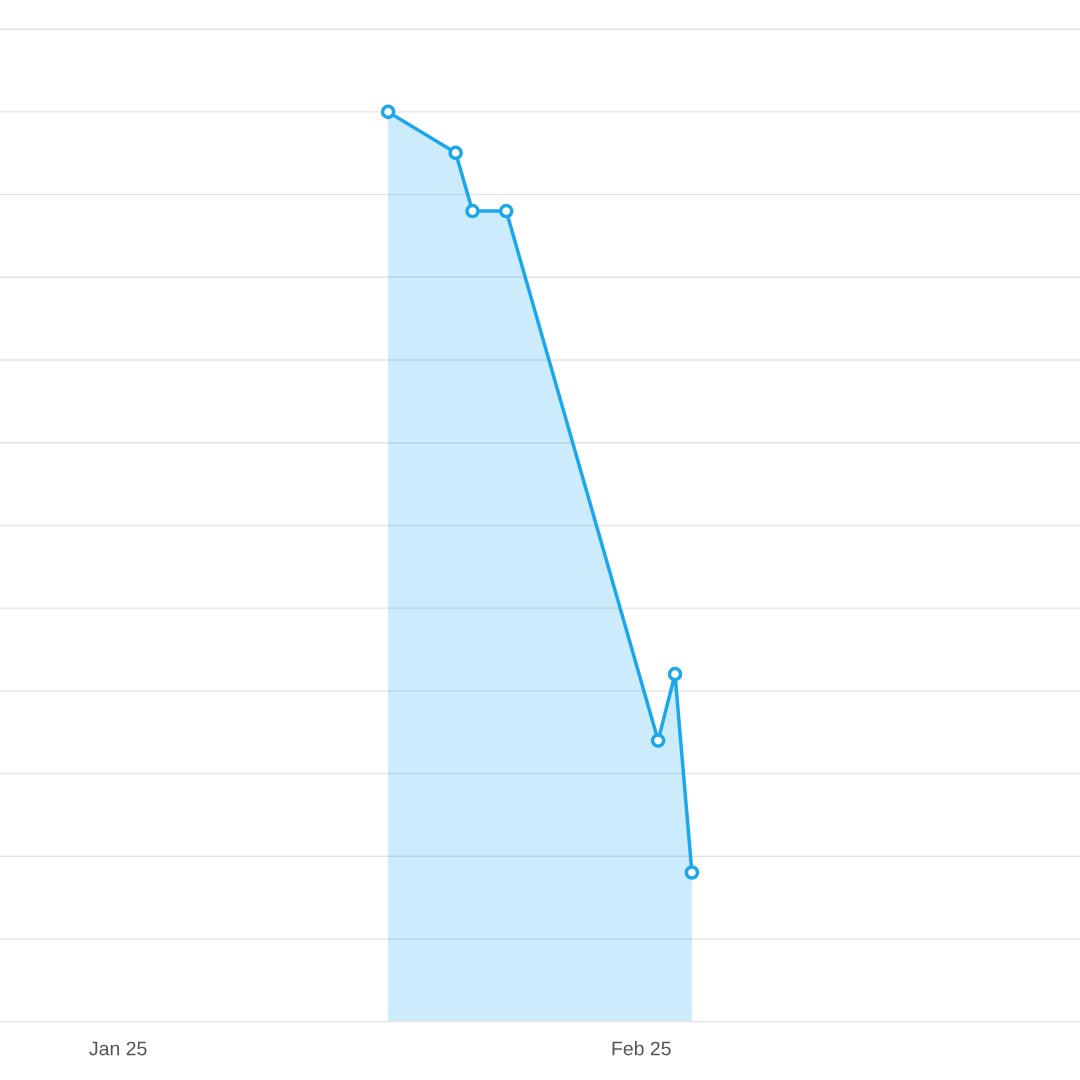  I want to click on x-tick-label: Feb 25, so click(641, 1048).